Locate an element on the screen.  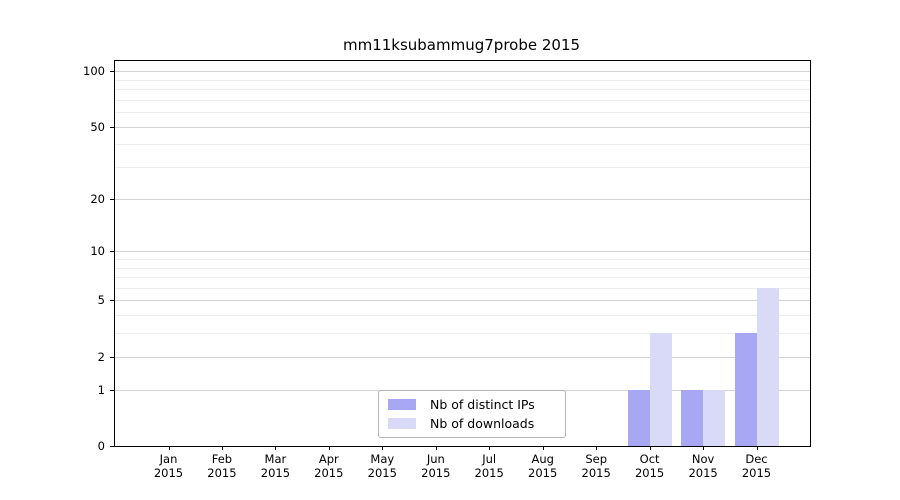
x-tick-month: Apr is located at coordinates (328, 459).